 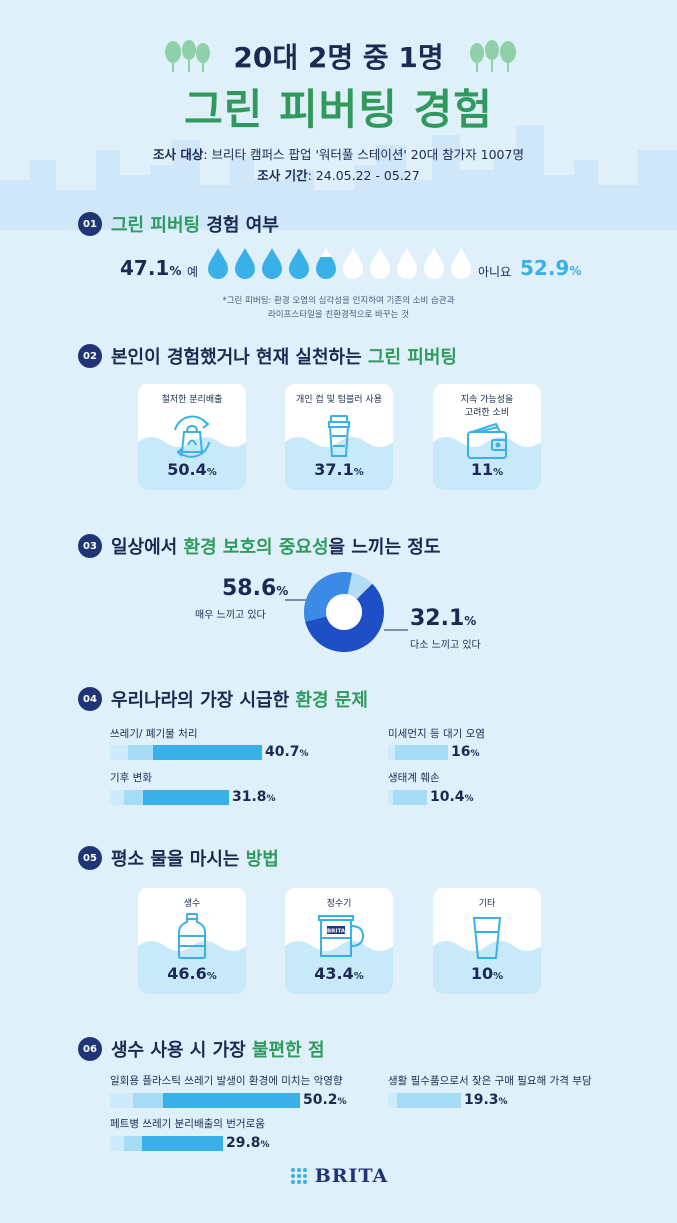 I want to click on section-title: 생수 사용 시 가장 불편한 점, so click(x=218, y=1050).